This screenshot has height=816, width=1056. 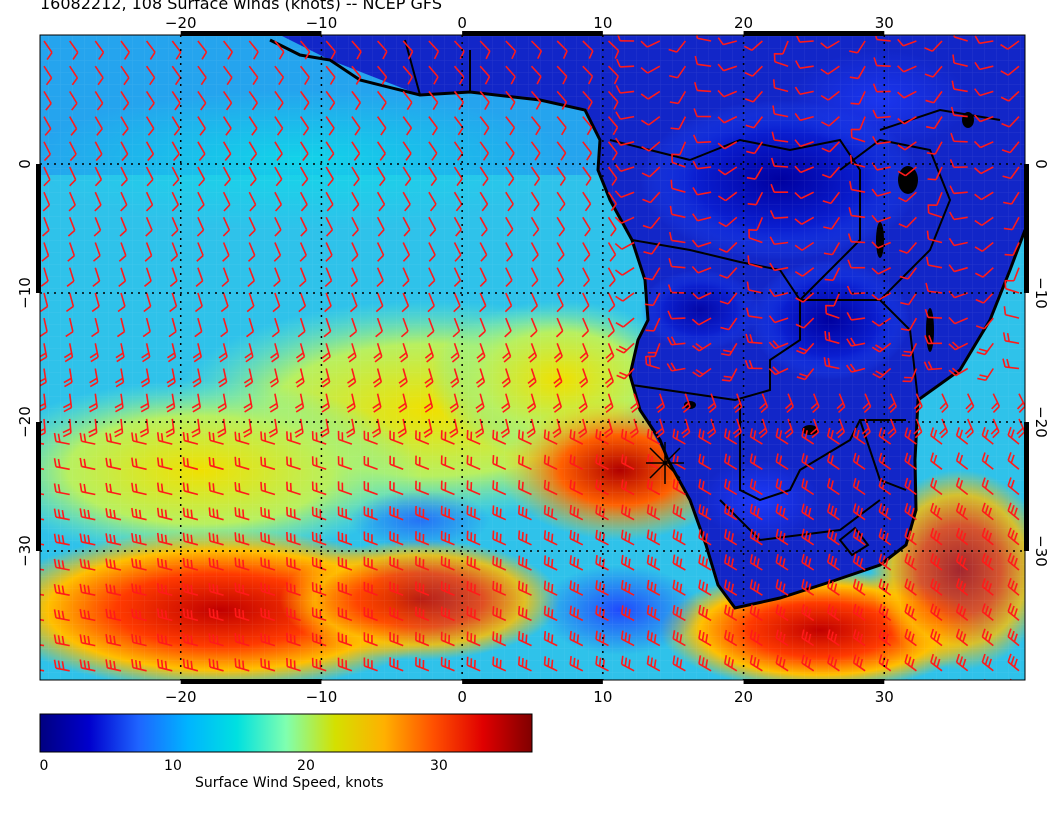 I want to click on lon-tick-label: −10, so click(x=322, y=23).